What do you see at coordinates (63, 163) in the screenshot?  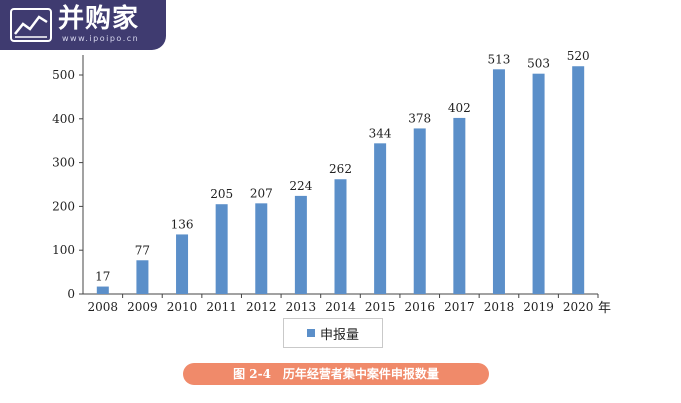 I see `y-tick-label: 300` at bounding box center [63, 163].